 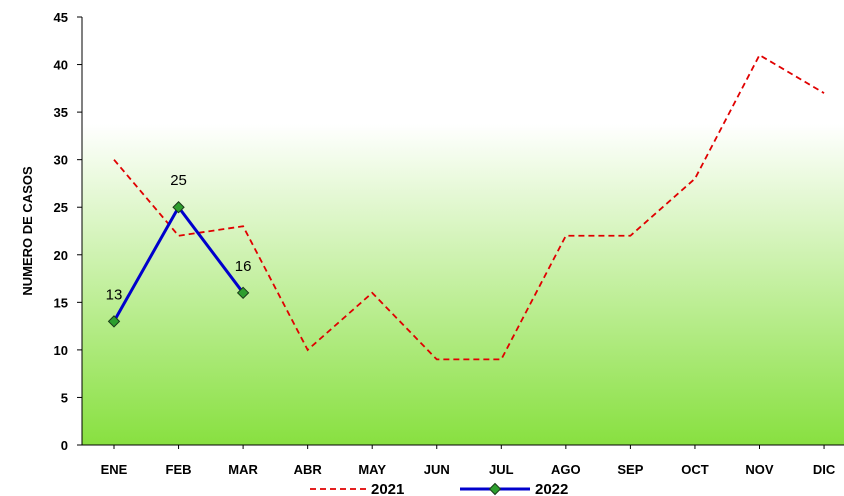 I want to click on x-tick-label: JUN, so click(x=437, y=469).